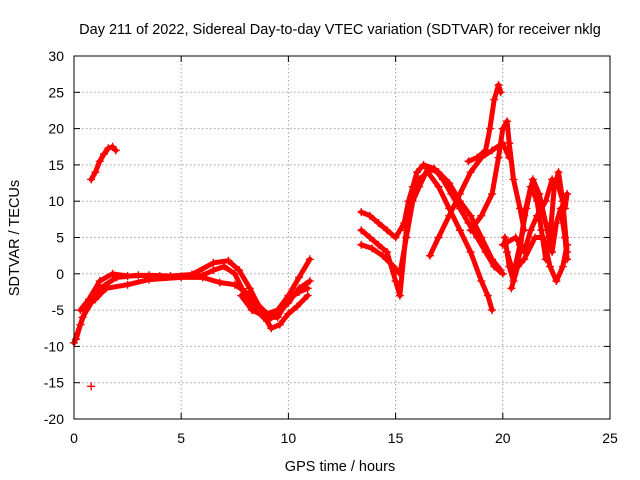 The image size is (640, 480). I want to click on x-tick-label: 15, so click(396, 438).